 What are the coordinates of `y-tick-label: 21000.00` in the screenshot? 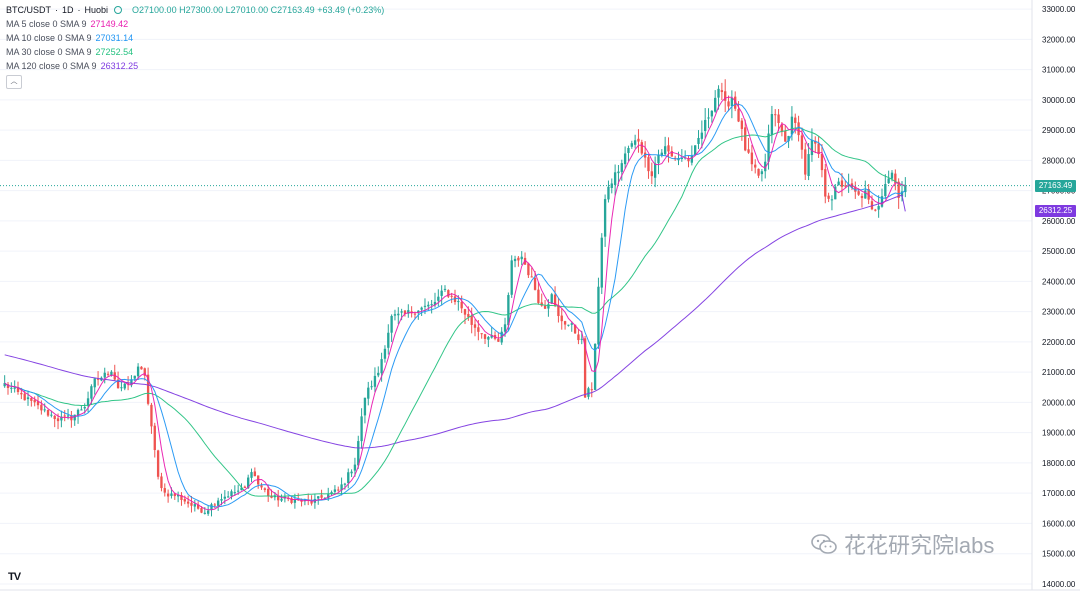 It's located at (1059, 372).